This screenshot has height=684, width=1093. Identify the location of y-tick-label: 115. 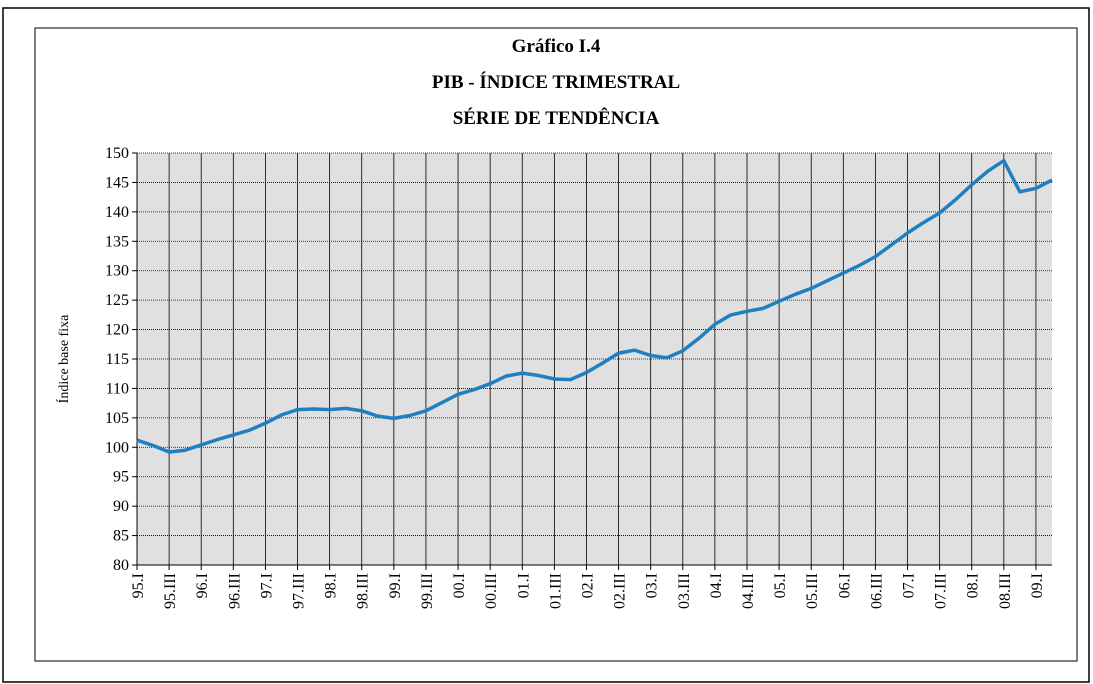
(117, 359).